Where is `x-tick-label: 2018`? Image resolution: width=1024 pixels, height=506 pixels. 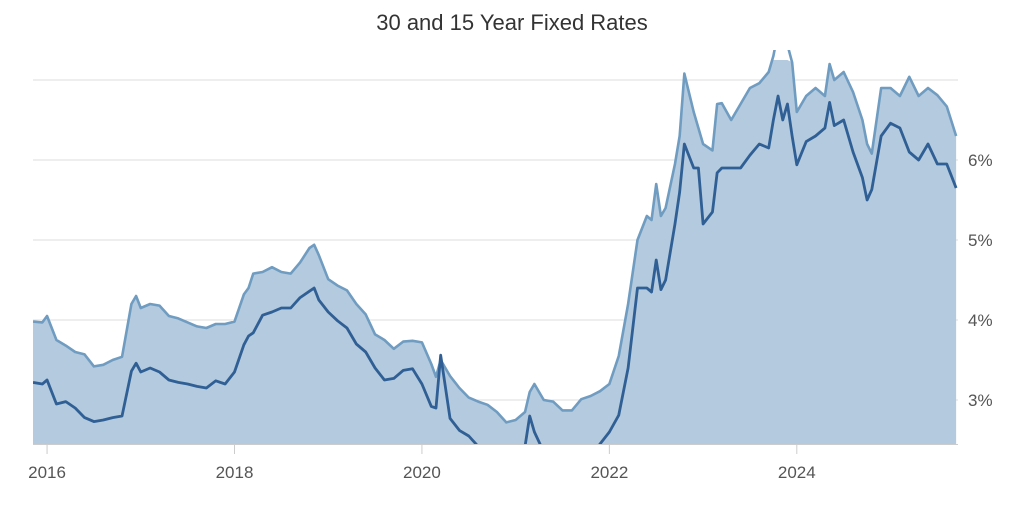
x-tick-label: 2018 is located at coordinates (235, 472).